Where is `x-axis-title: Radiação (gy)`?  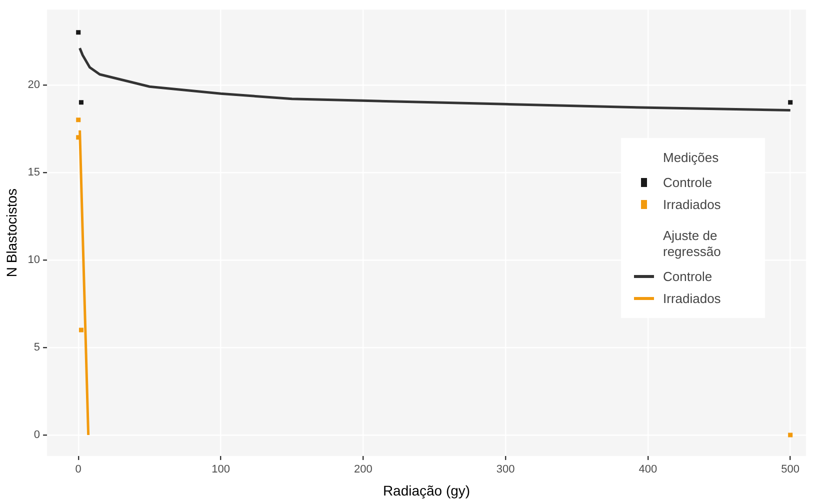
x-axis-title: Radiação (gy) is located at coordinates (426, 490).